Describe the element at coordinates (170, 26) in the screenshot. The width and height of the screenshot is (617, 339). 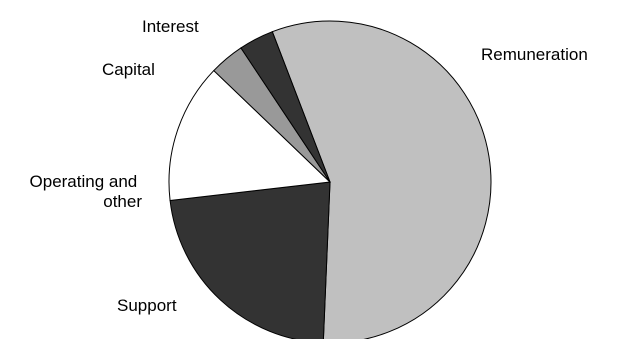
I see `slice-label-interest: Interest` at that location.